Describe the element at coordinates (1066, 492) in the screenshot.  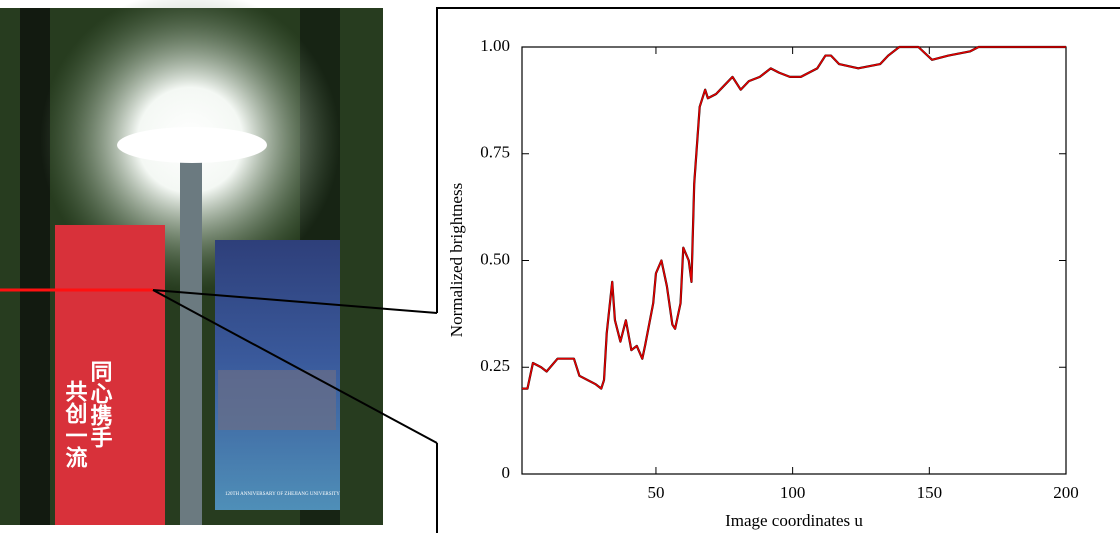
I see `x-tick-label: 200` at that location.